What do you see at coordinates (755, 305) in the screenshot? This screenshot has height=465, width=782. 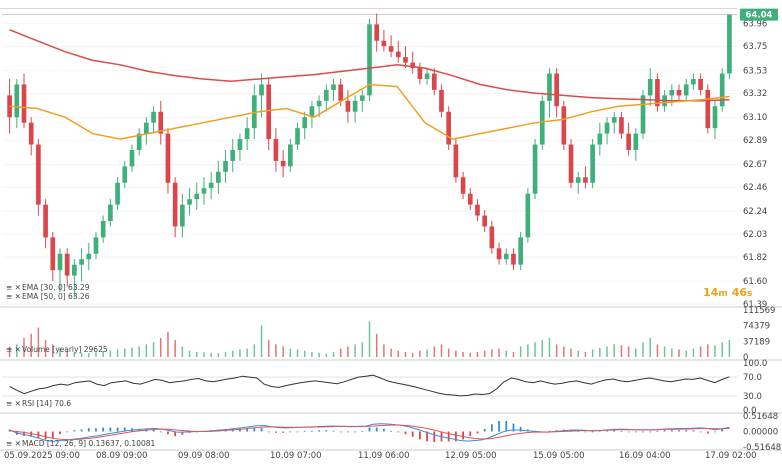 I see `price-tick-label: 61.39` at bounding box center [755, 305].